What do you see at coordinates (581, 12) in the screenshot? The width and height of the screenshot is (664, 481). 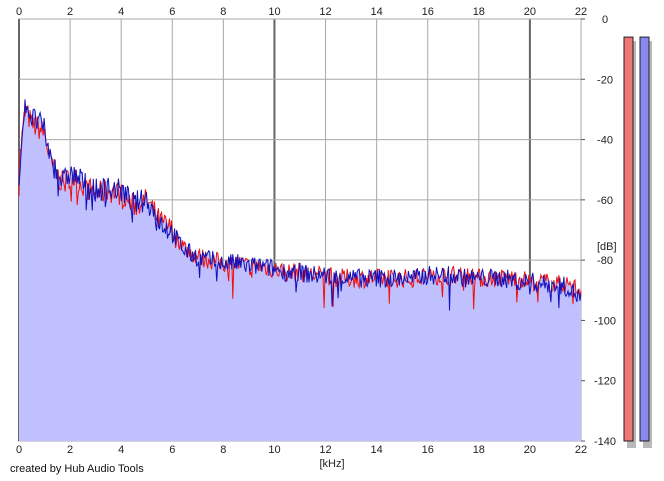 I see `x-tick-label-top: 22` at bounding box center [581, 12].